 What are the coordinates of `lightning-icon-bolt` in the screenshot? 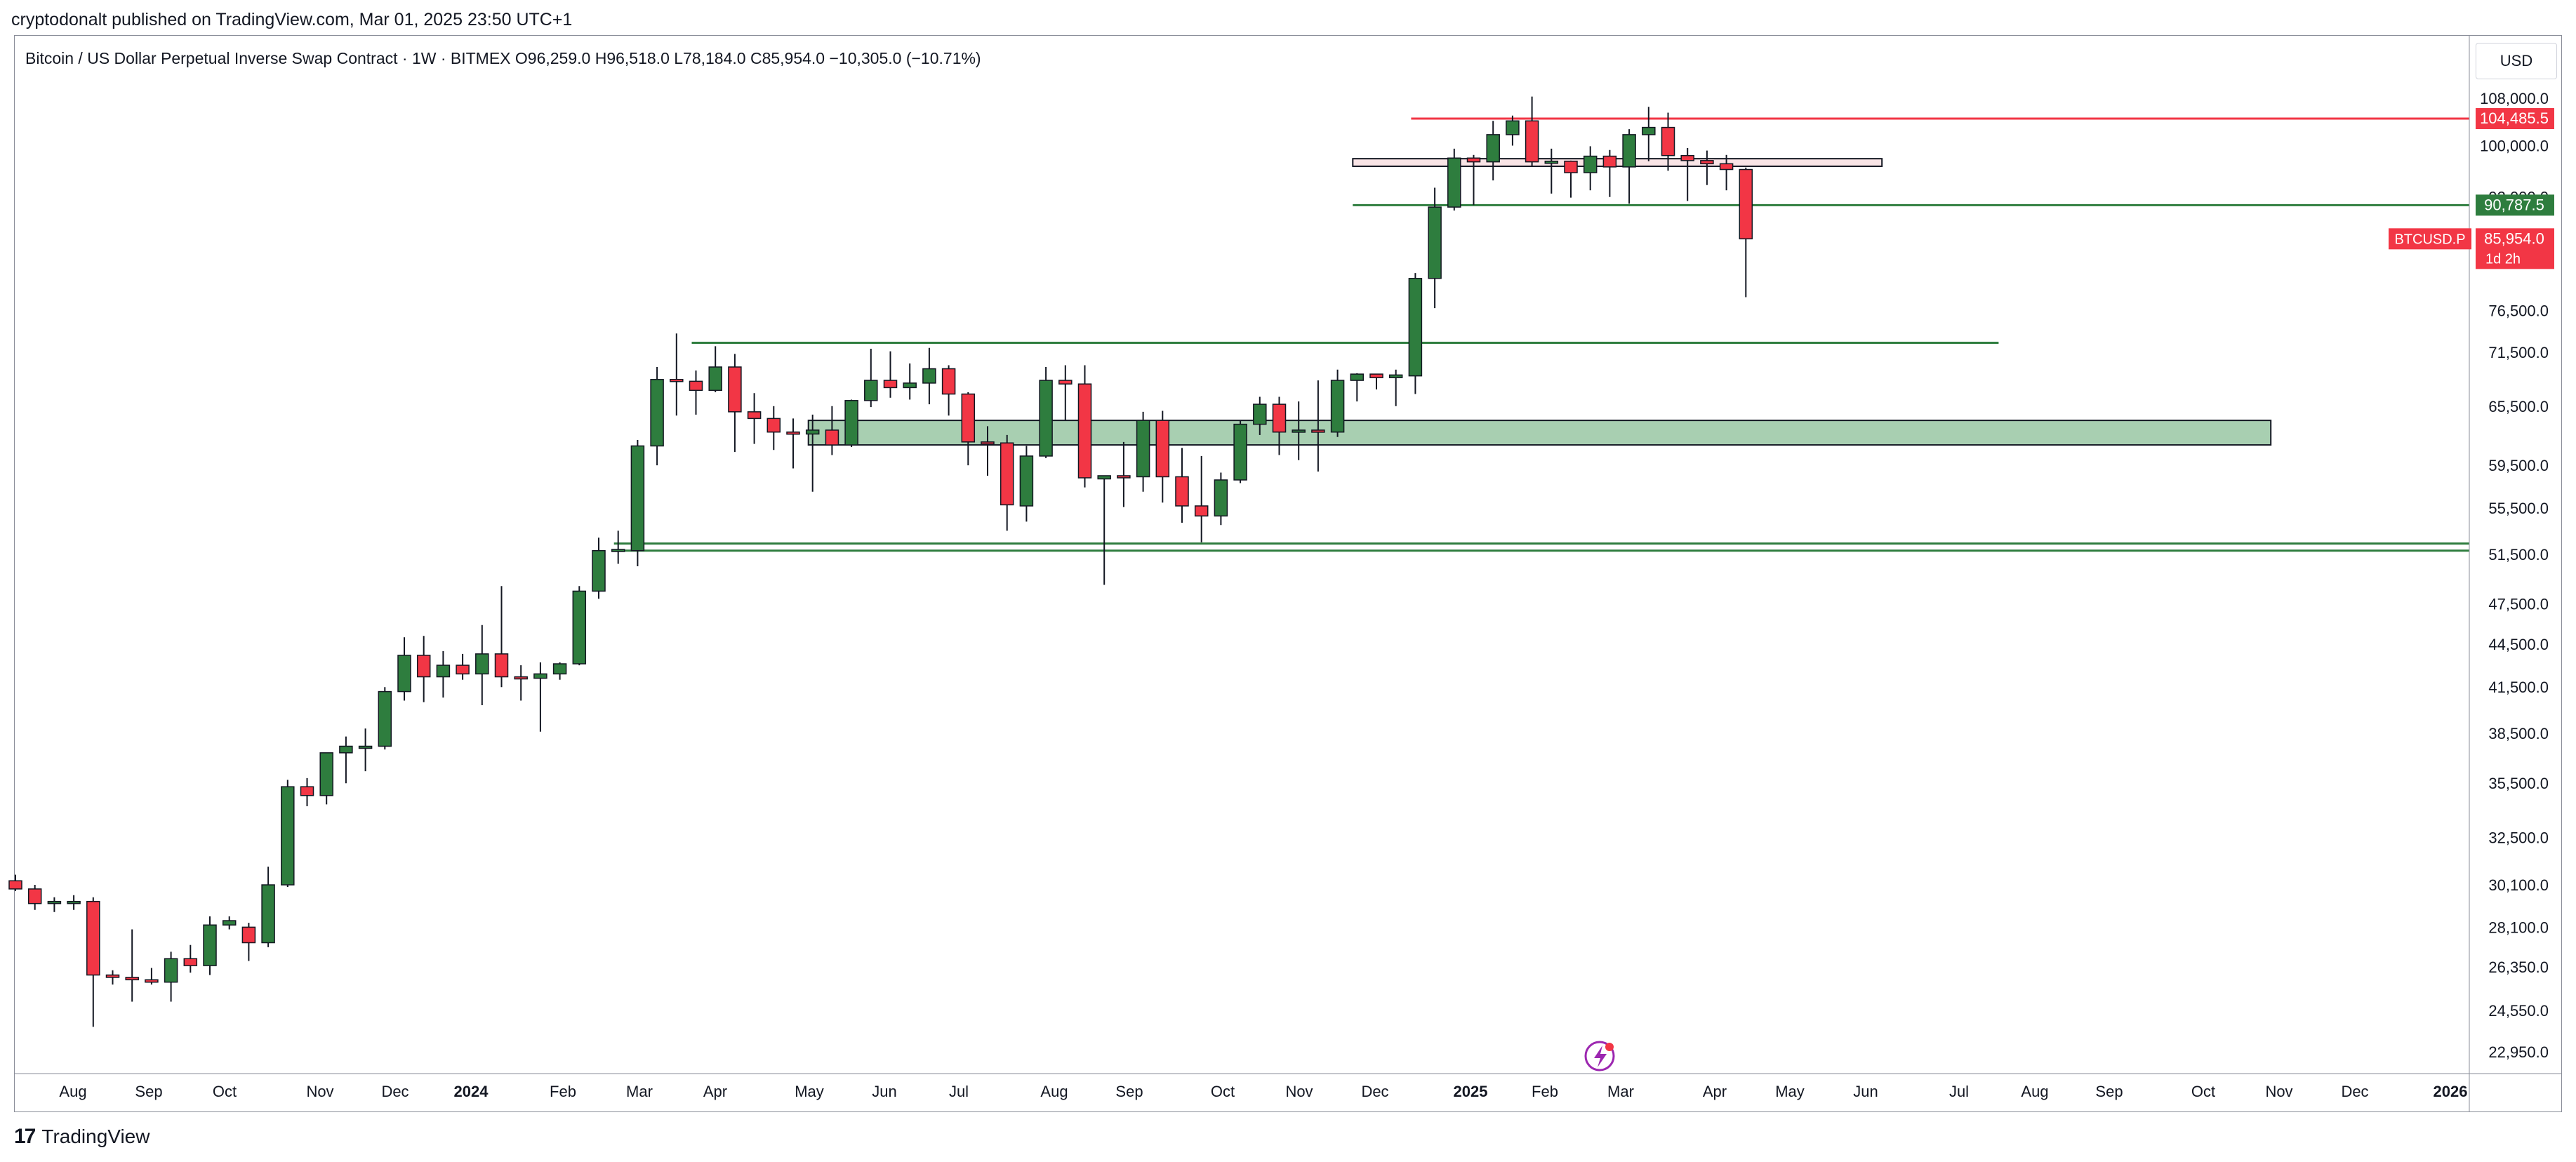 It's located at (1600, 1057).